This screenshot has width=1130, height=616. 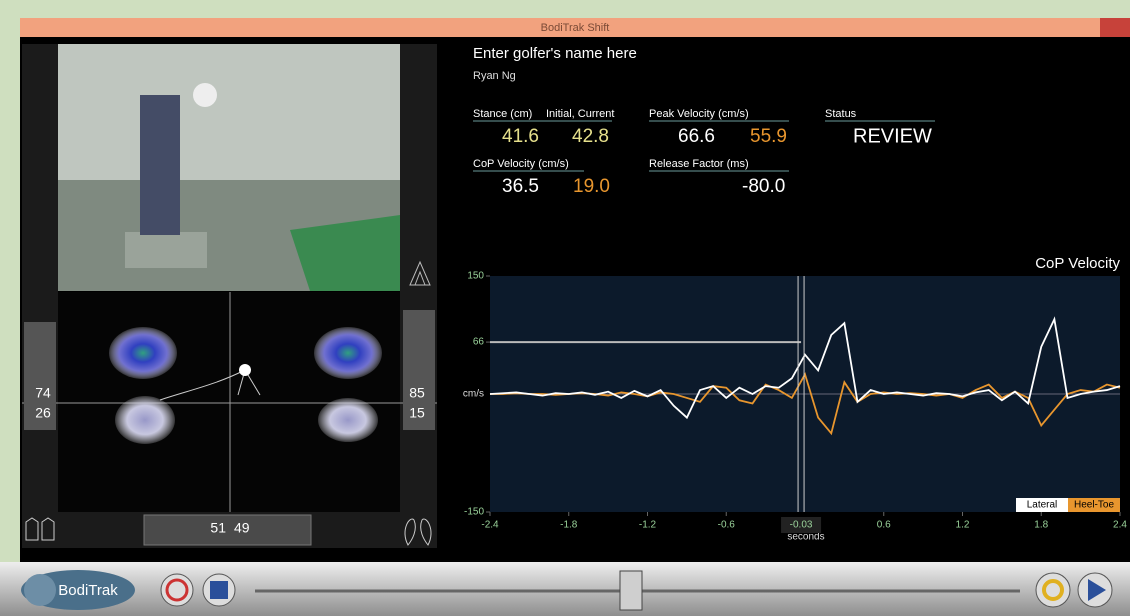 I want to click on right-column, so click(x=418, y=296).